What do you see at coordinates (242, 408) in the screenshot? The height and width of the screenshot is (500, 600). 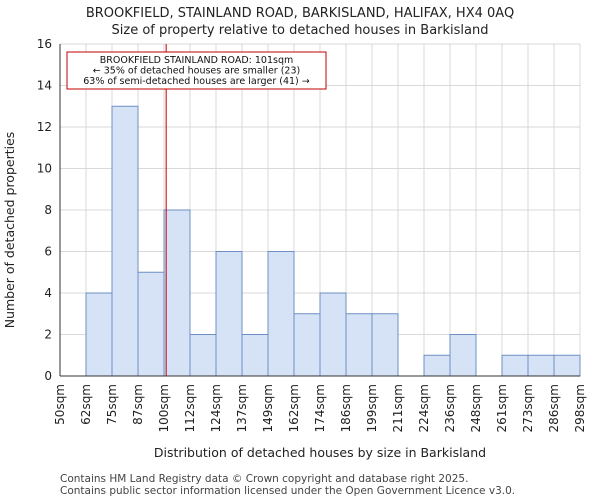 I see `x-tick-label: 137sqm` at bounding box center [242, 408].